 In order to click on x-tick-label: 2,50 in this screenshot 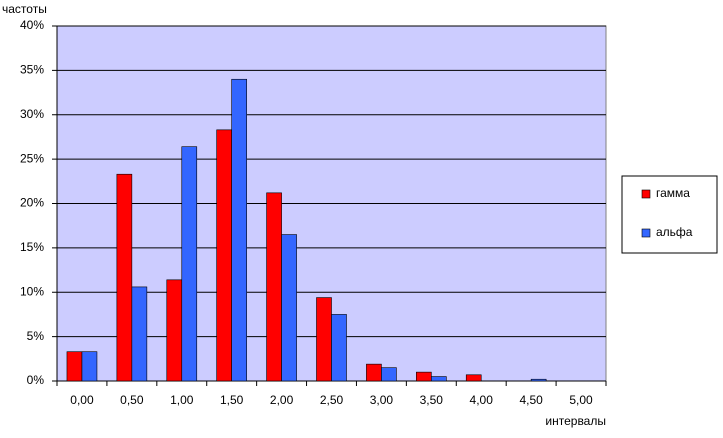, I will do `click(332, 400)`.